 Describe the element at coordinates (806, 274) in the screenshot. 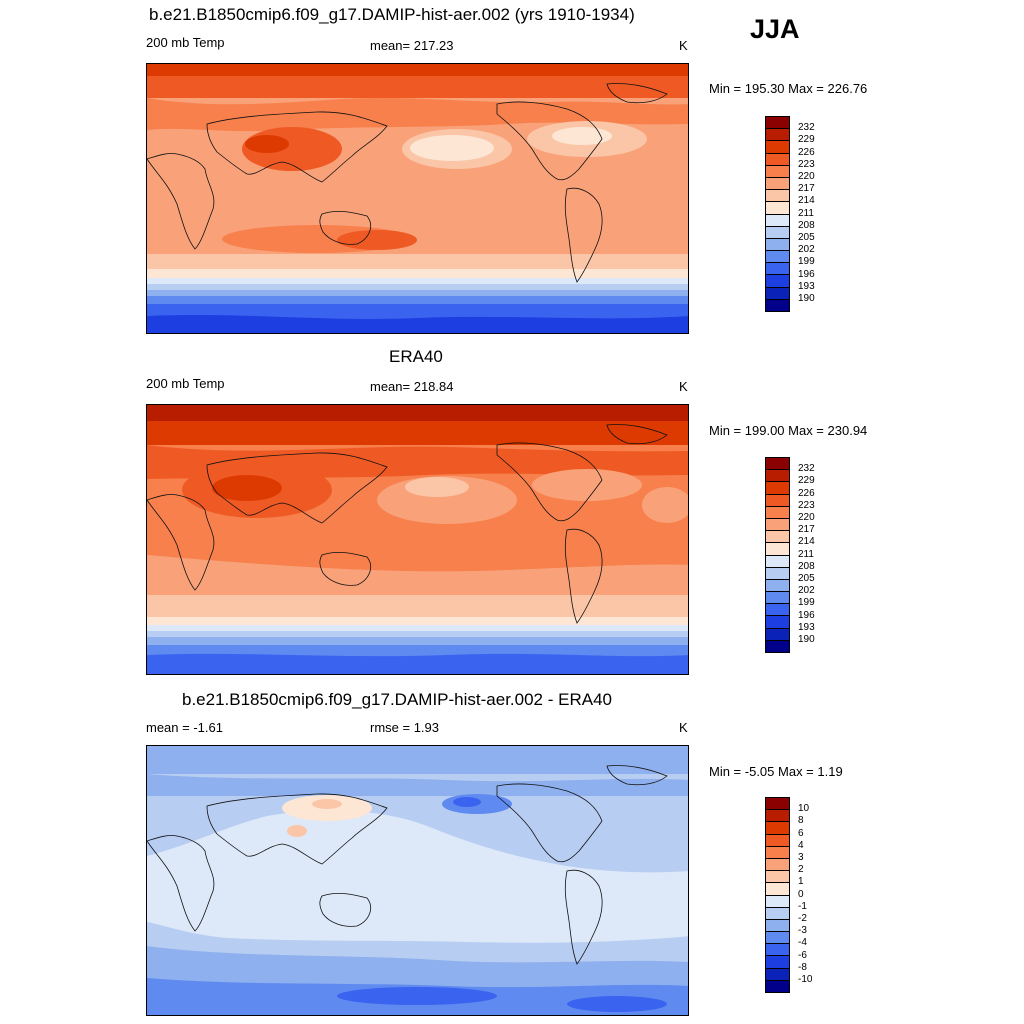

I see `panel-1-colorbar-label: 196` at that location.